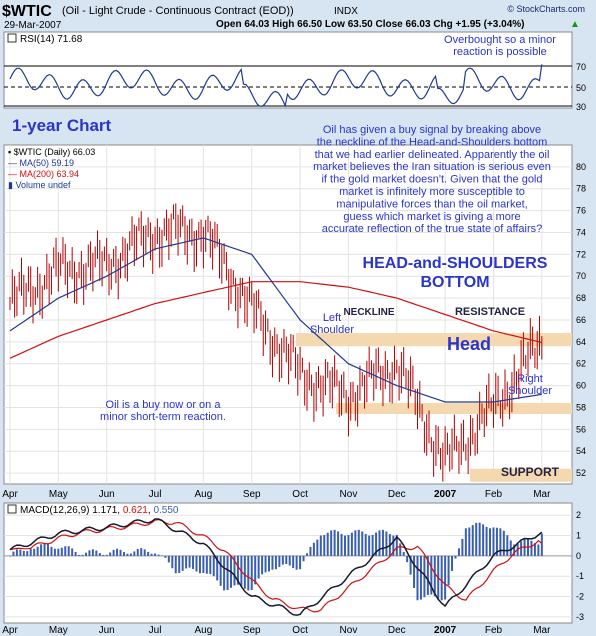 Image resolution: width=596 pixels, height=636 pixels. Describe the element at coordinates (530, 391) in the screenshot. I see `right-shoulder-line2: Shoulder` at that location.